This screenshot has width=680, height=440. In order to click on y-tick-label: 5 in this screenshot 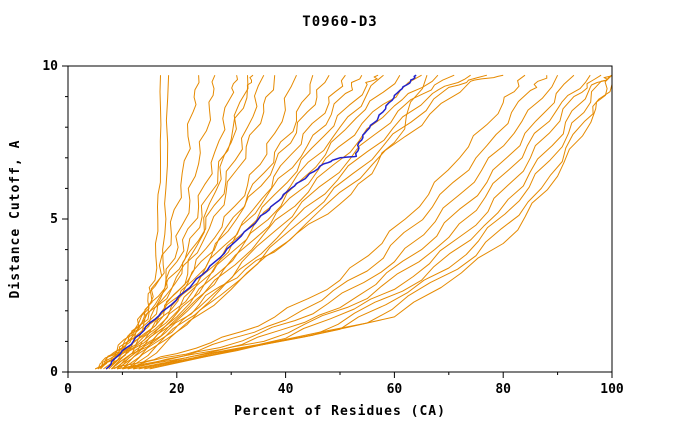, I will do `click(54, 219)`.